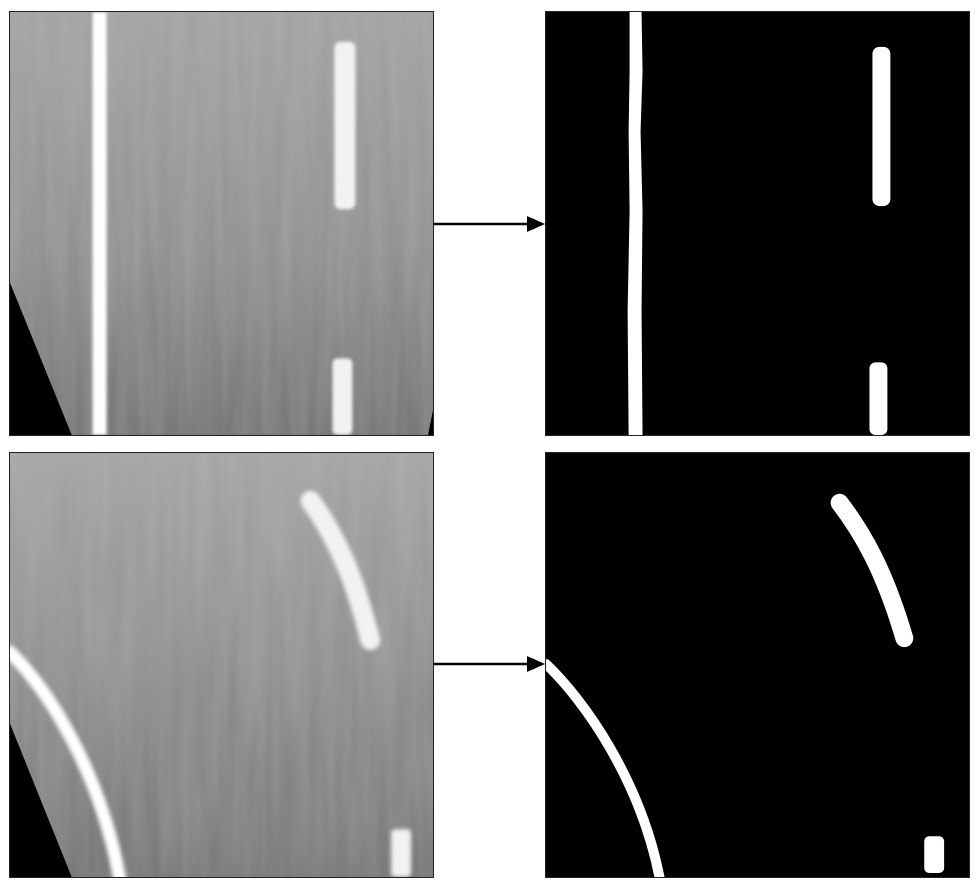 The image size is (980, 891). Describe the element at coordinates (340, 570) in the screenshot. I see `curved-dashed-segment` at that location.